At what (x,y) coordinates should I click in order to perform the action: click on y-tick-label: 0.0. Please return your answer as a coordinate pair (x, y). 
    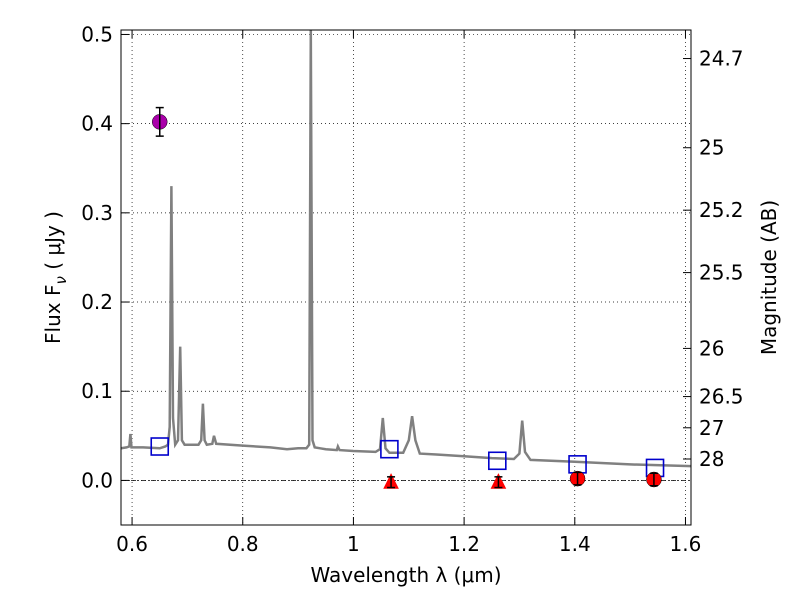
    Looking at the image, I should click on (97, 480).